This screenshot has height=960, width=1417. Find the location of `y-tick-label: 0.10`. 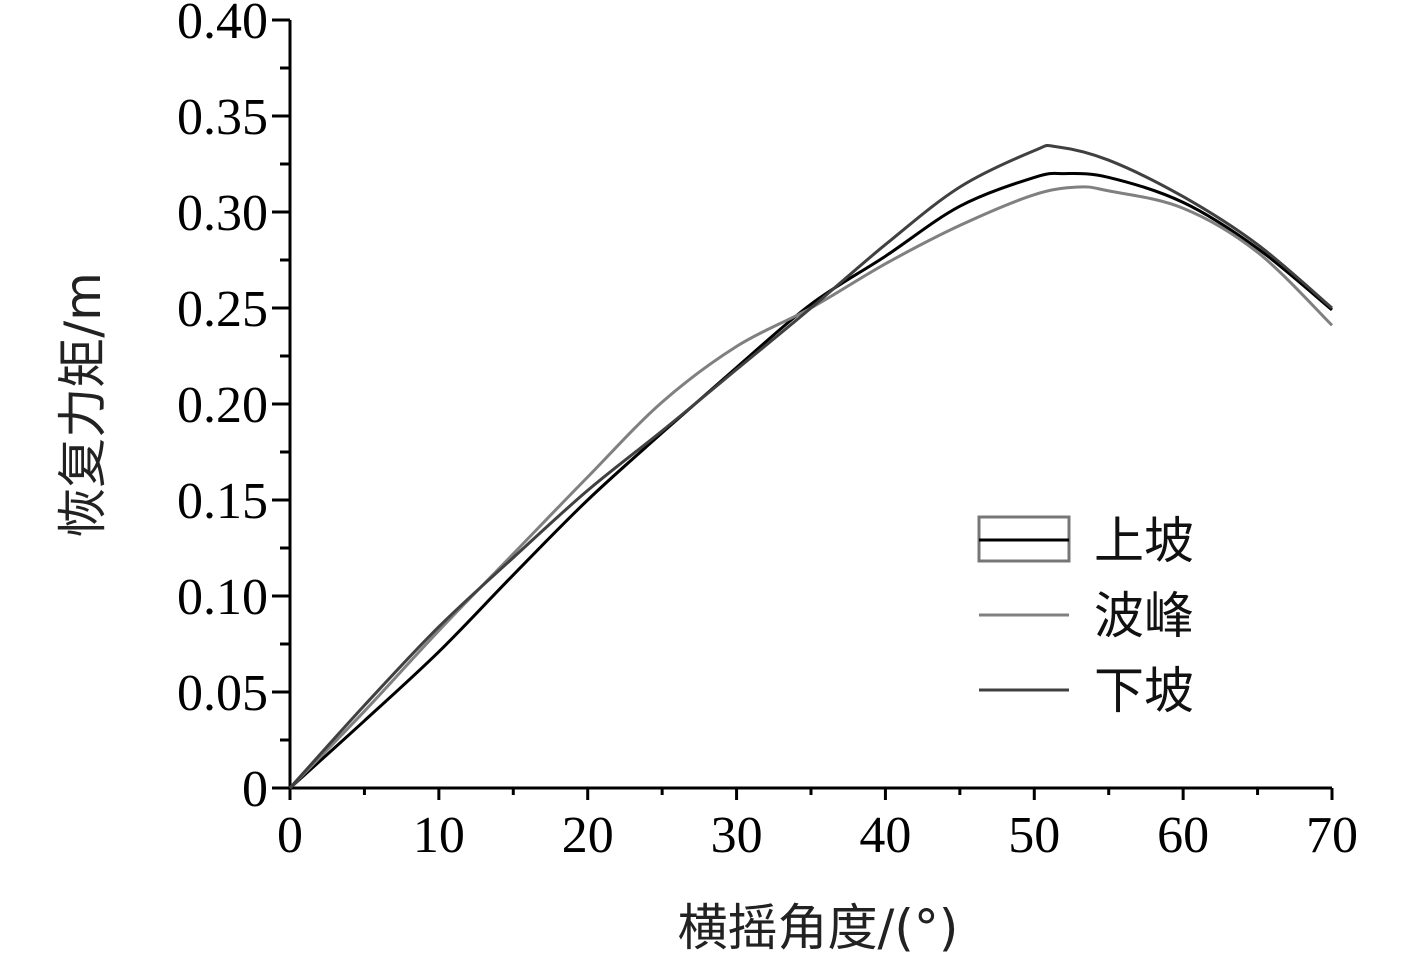

y-tick-label: 0.10 is located at coordinates (222, 597).